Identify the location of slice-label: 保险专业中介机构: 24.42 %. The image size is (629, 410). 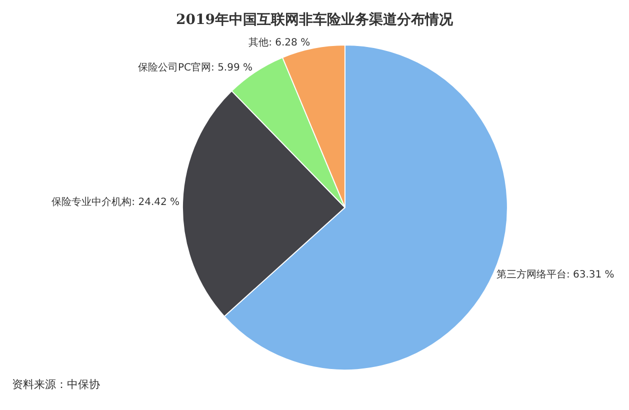
(116, 202).